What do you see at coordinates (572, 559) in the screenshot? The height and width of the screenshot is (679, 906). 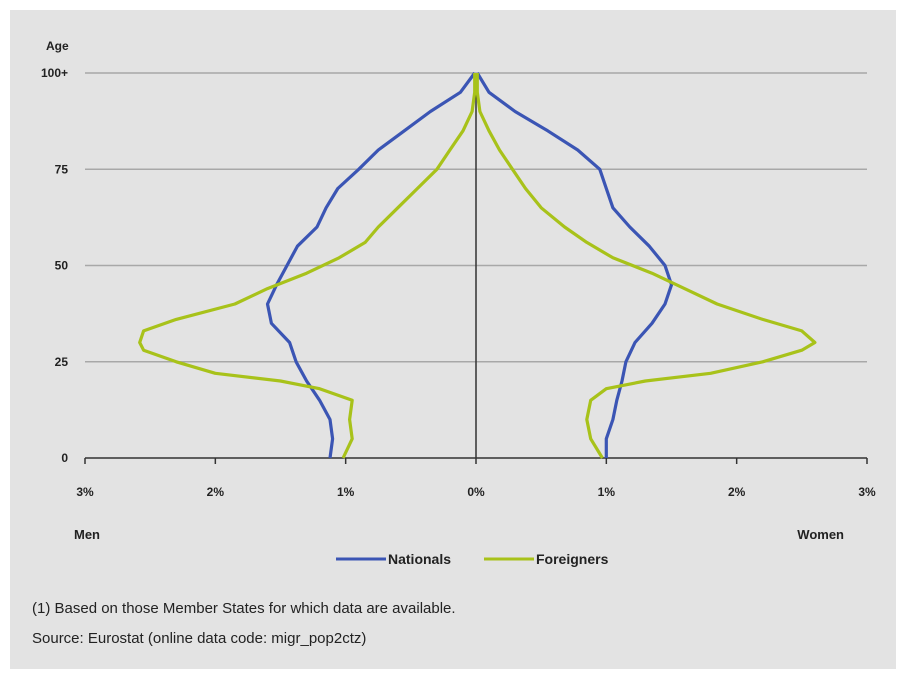 I see `legend-label-foreigners: Foreigners` at bounding box center [572, 559].